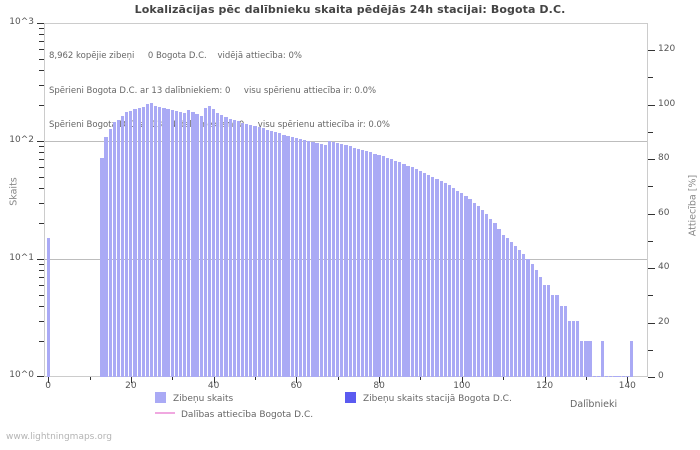  I want to click on legend-item-station: Zibeņu skaits stacijā Bogota D.C., so click(428, 398).